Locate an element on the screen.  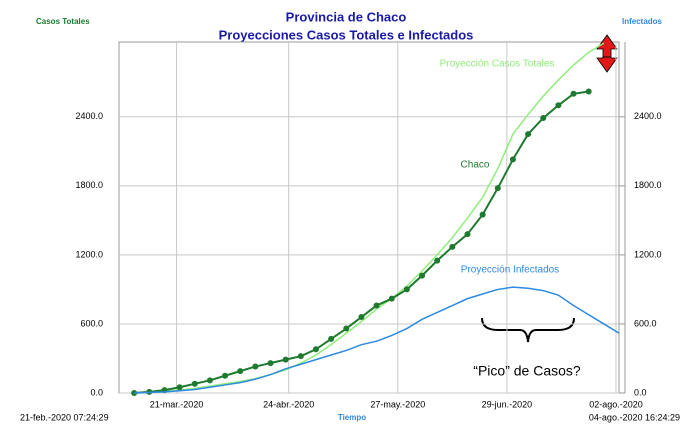
y-tick-label: 0.0 is located at coordinates (96, 392).